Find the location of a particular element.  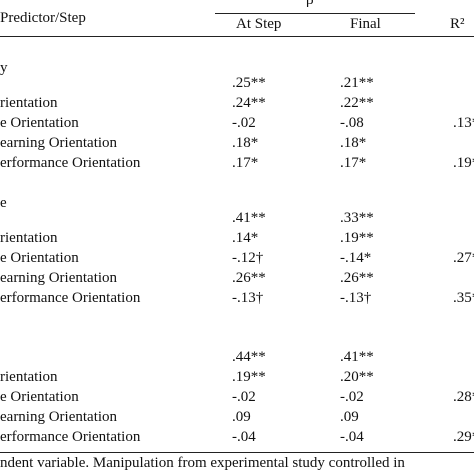

r2-value: .28* is located at coordinates (463, 397).